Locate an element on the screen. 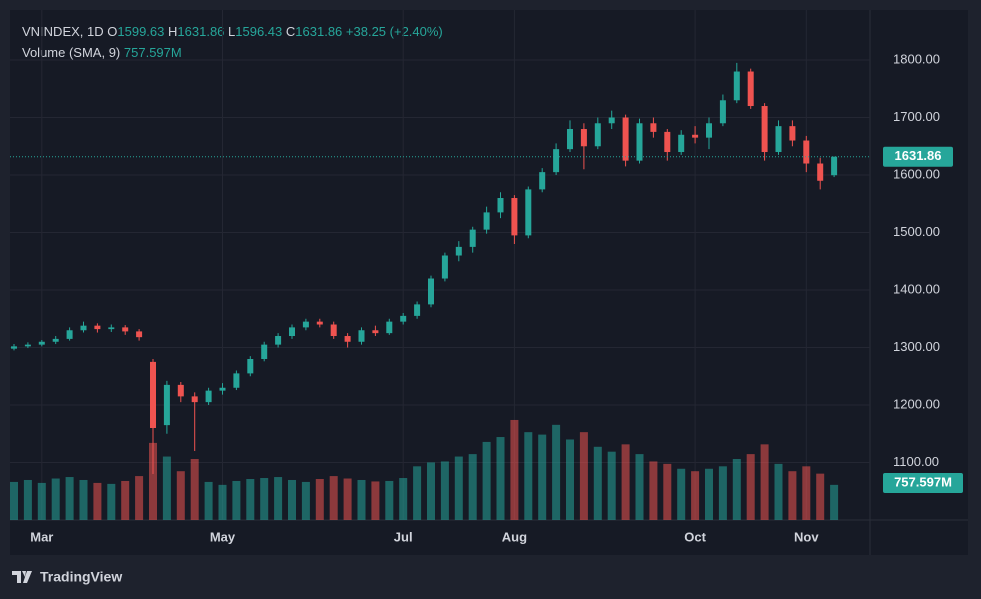 Image resolution: width=981 pixels, height=599 pixels. legend-line: Volume (SMA, 9) 757.597M is located at coordinates (102, 52).